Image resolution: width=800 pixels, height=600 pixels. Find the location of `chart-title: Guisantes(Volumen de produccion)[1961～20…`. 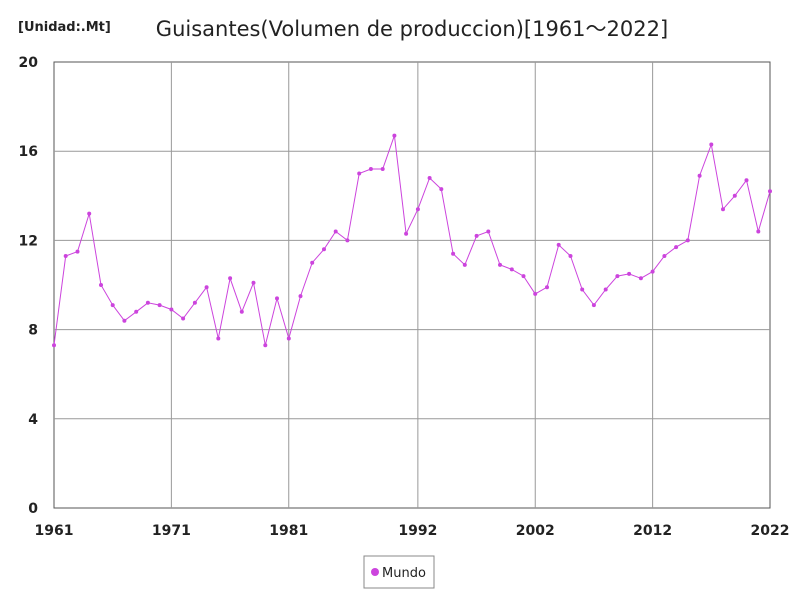

chart-title: Guisantes(Volumen de produccion)[1961～20… is located at coordinates (412, 29).